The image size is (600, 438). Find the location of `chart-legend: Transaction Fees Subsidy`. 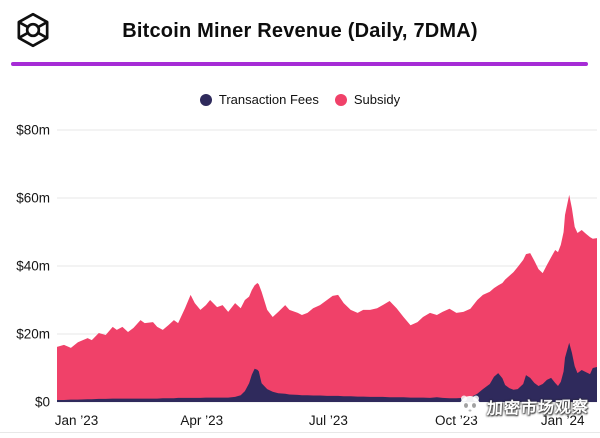

chart-legend: Transaction Fees Subsidy is located at coordinates (300, 99).